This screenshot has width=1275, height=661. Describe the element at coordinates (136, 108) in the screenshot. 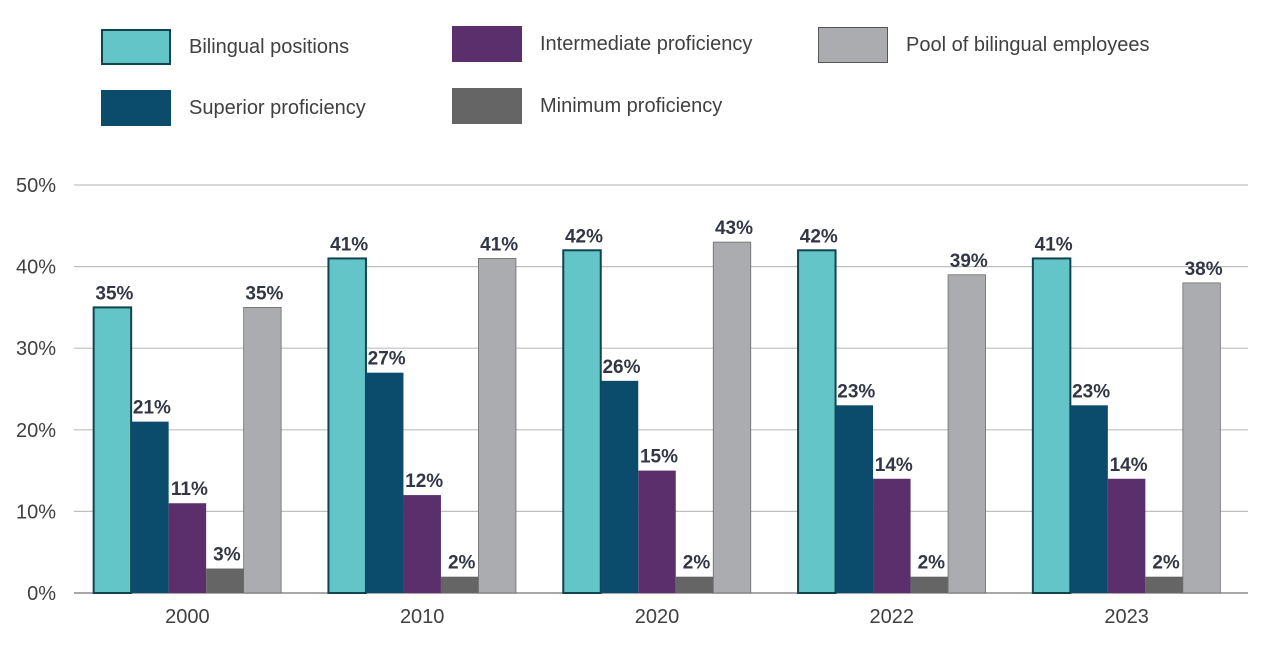

I see `legend-swatch-superior-proficiency` at that location.